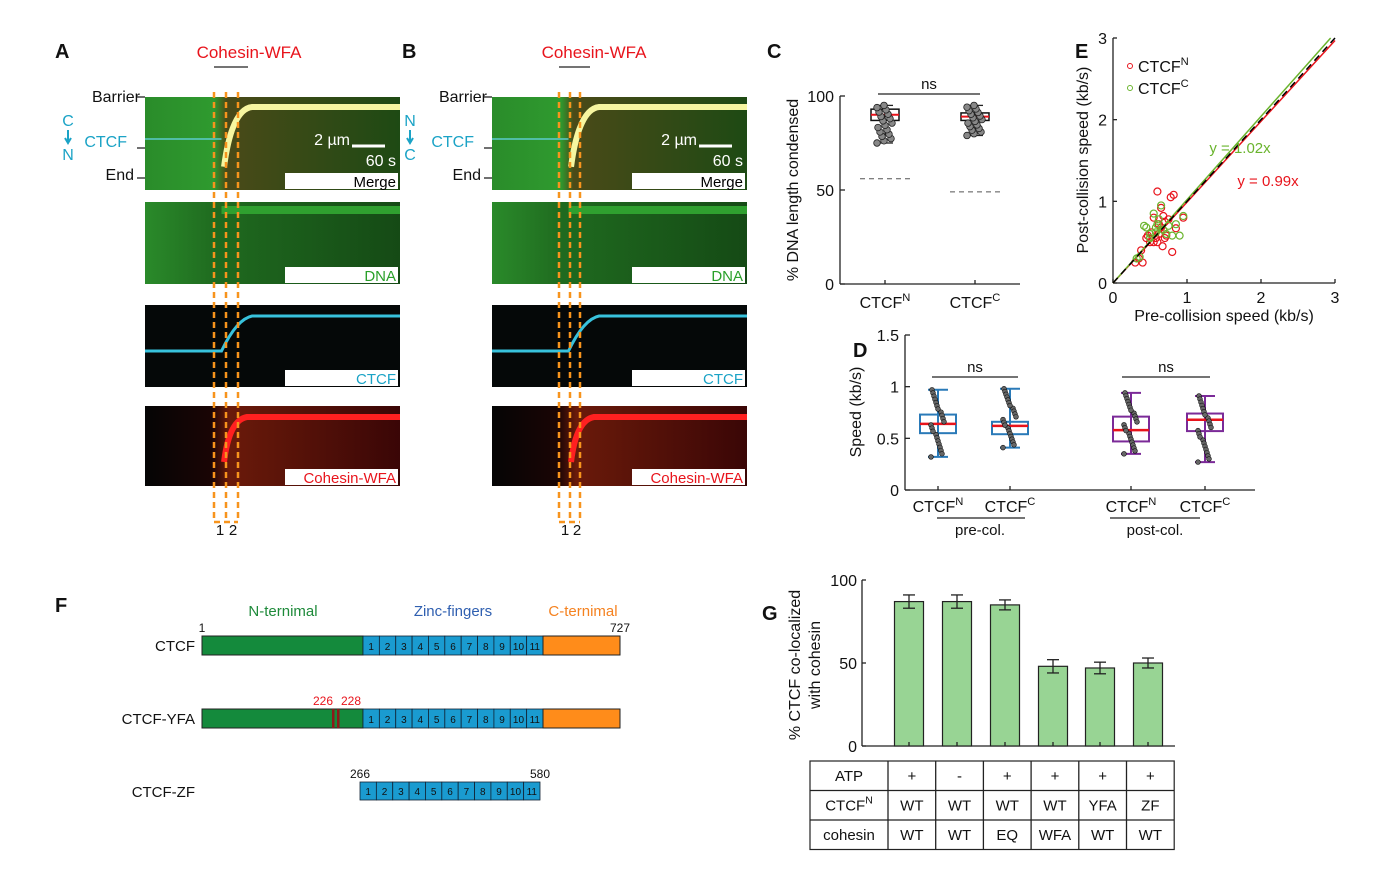  I want to click on significance-label: ns, so click(929, 84).